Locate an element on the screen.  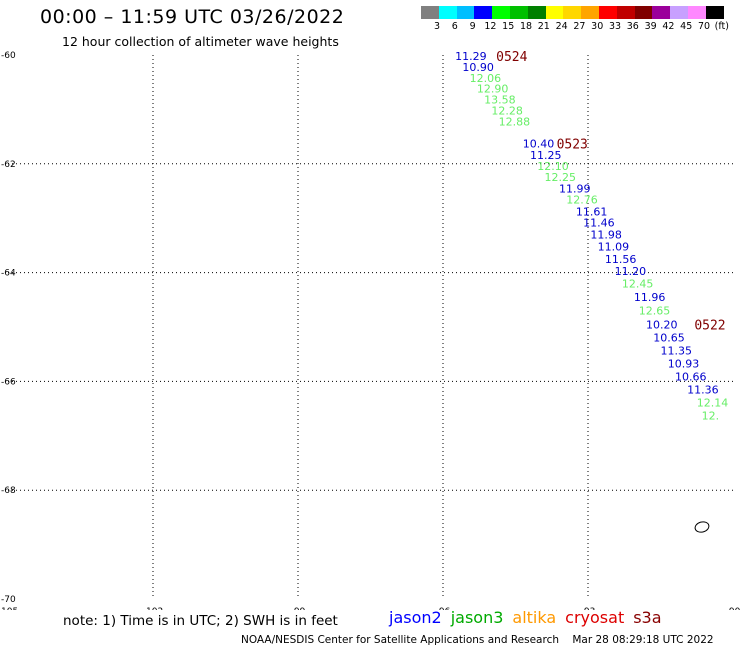
jason3-wave-height-label: 12.65 is located at coordinates (655, 311).